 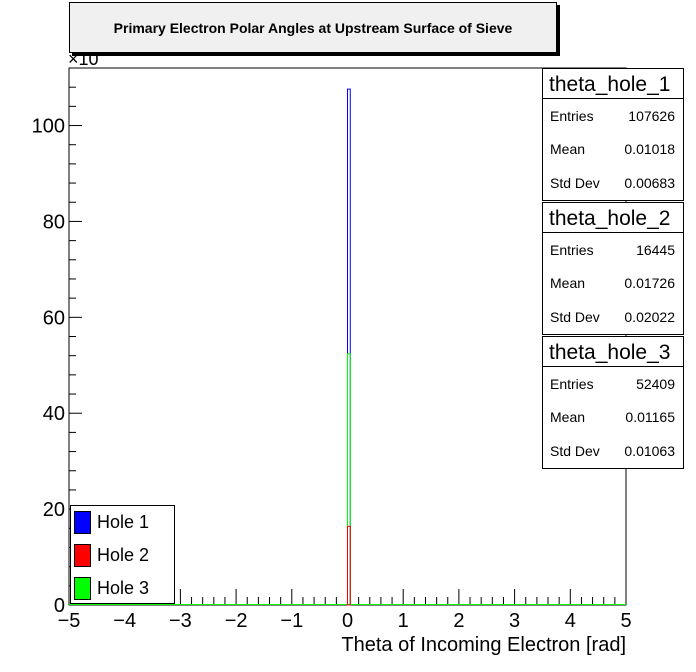 I want to click on x-tick-label: −2, so click(x=236, y=621).